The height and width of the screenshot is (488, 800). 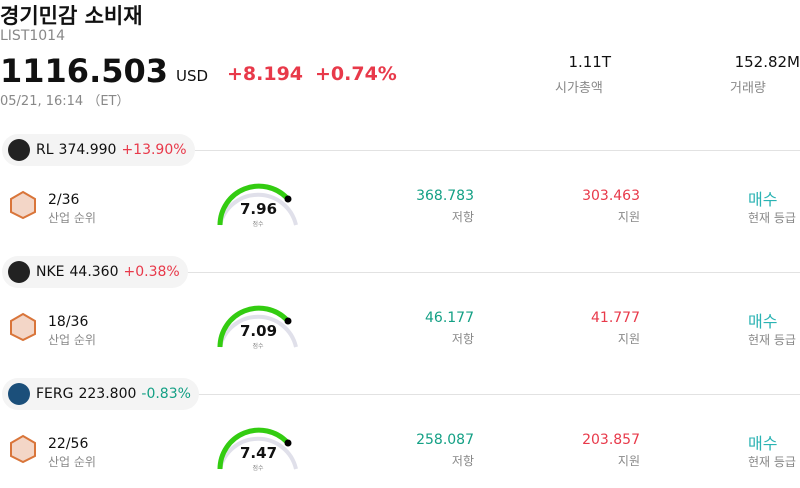 I want to click on score: 7.47, so click(x=259, y=453).